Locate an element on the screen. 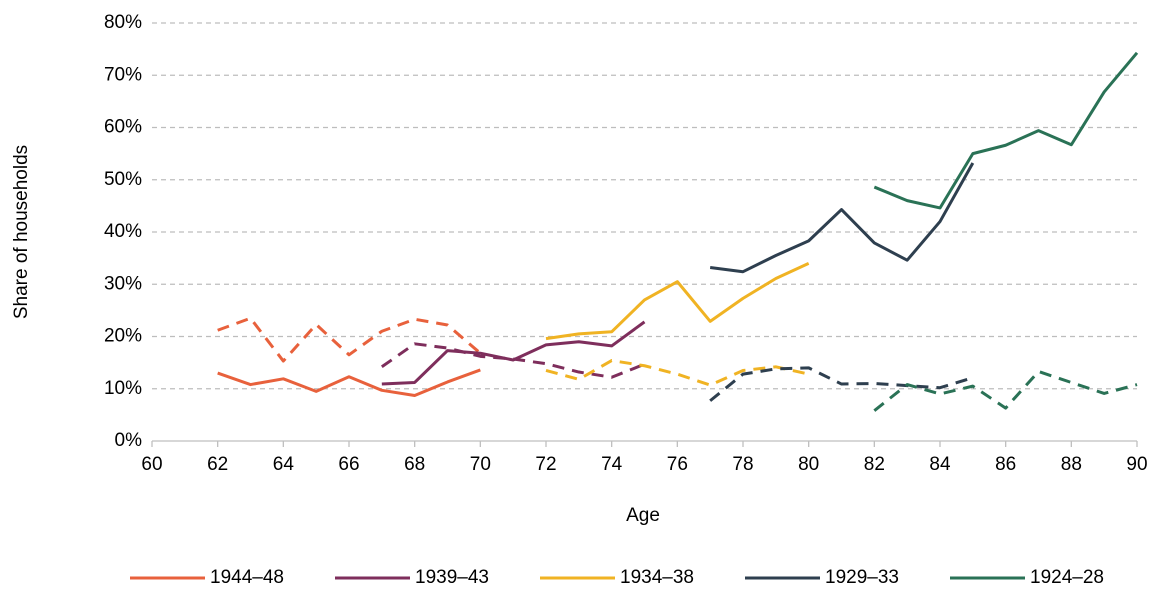  legend-label: 1924–28 is located at coordinates (1067, 577).